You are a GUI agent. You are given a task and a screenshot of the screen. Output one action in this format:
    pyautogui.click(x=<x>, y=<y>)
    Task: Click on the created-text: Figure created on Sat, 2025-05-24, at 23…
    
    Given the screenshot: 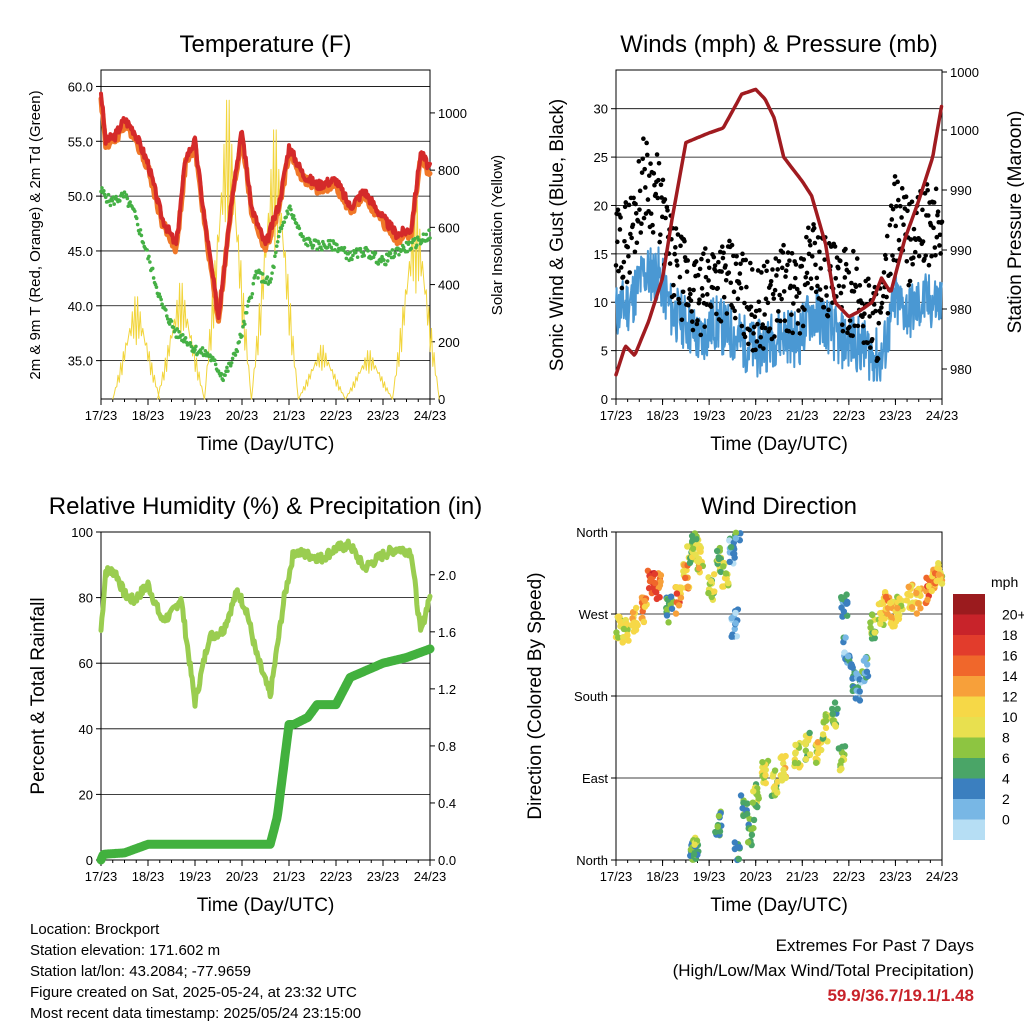 What is the action you would take?
    pyautogui.click(x=193, y=992)
    